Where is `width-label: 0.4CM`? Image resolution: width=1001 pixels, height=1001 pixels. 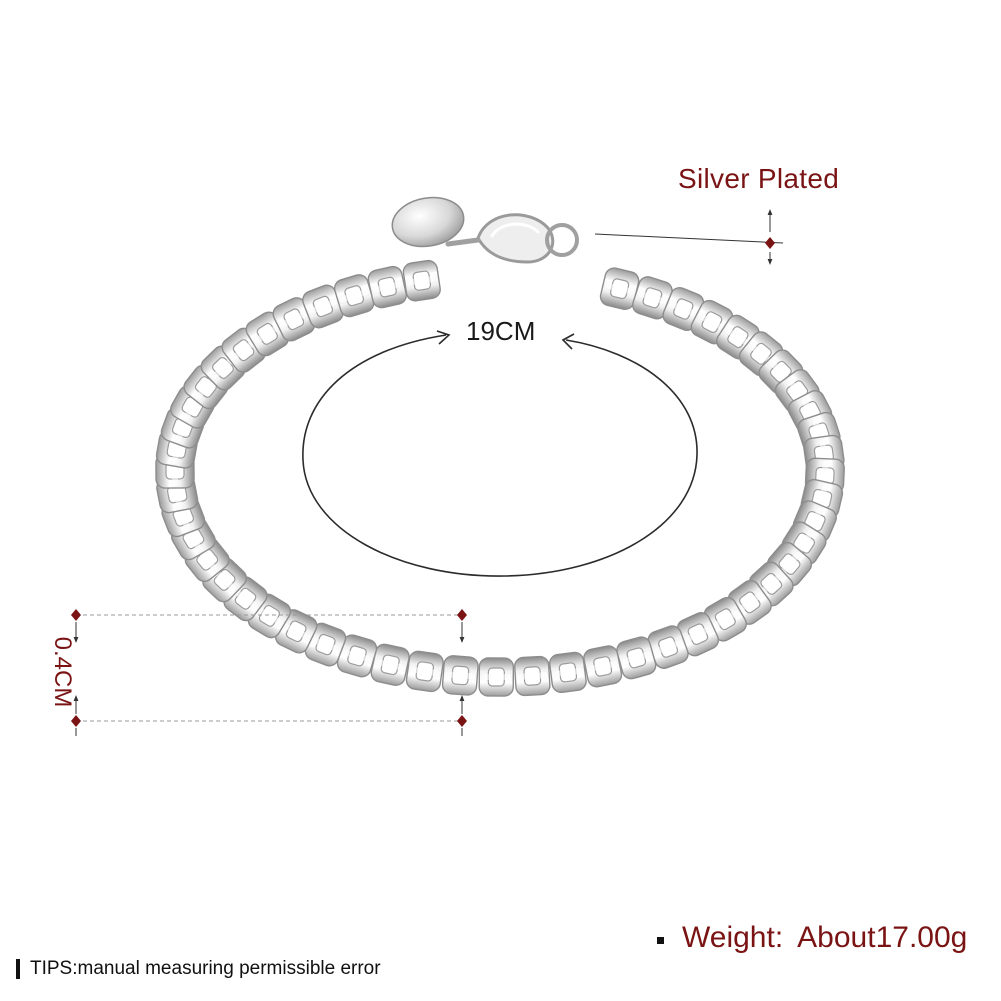
width-label: 0.4CM is located at coordinates (62, 672).